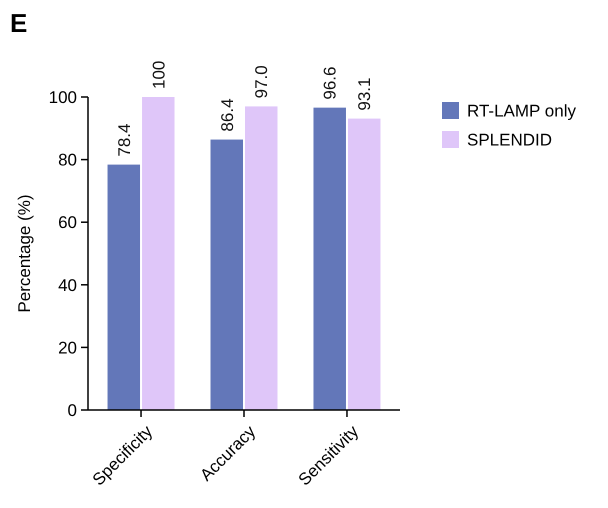  What do you see at coordinates (330, 83) in the screenshot?
I see `data-label: 96.6` at bounding box center [330, 83].